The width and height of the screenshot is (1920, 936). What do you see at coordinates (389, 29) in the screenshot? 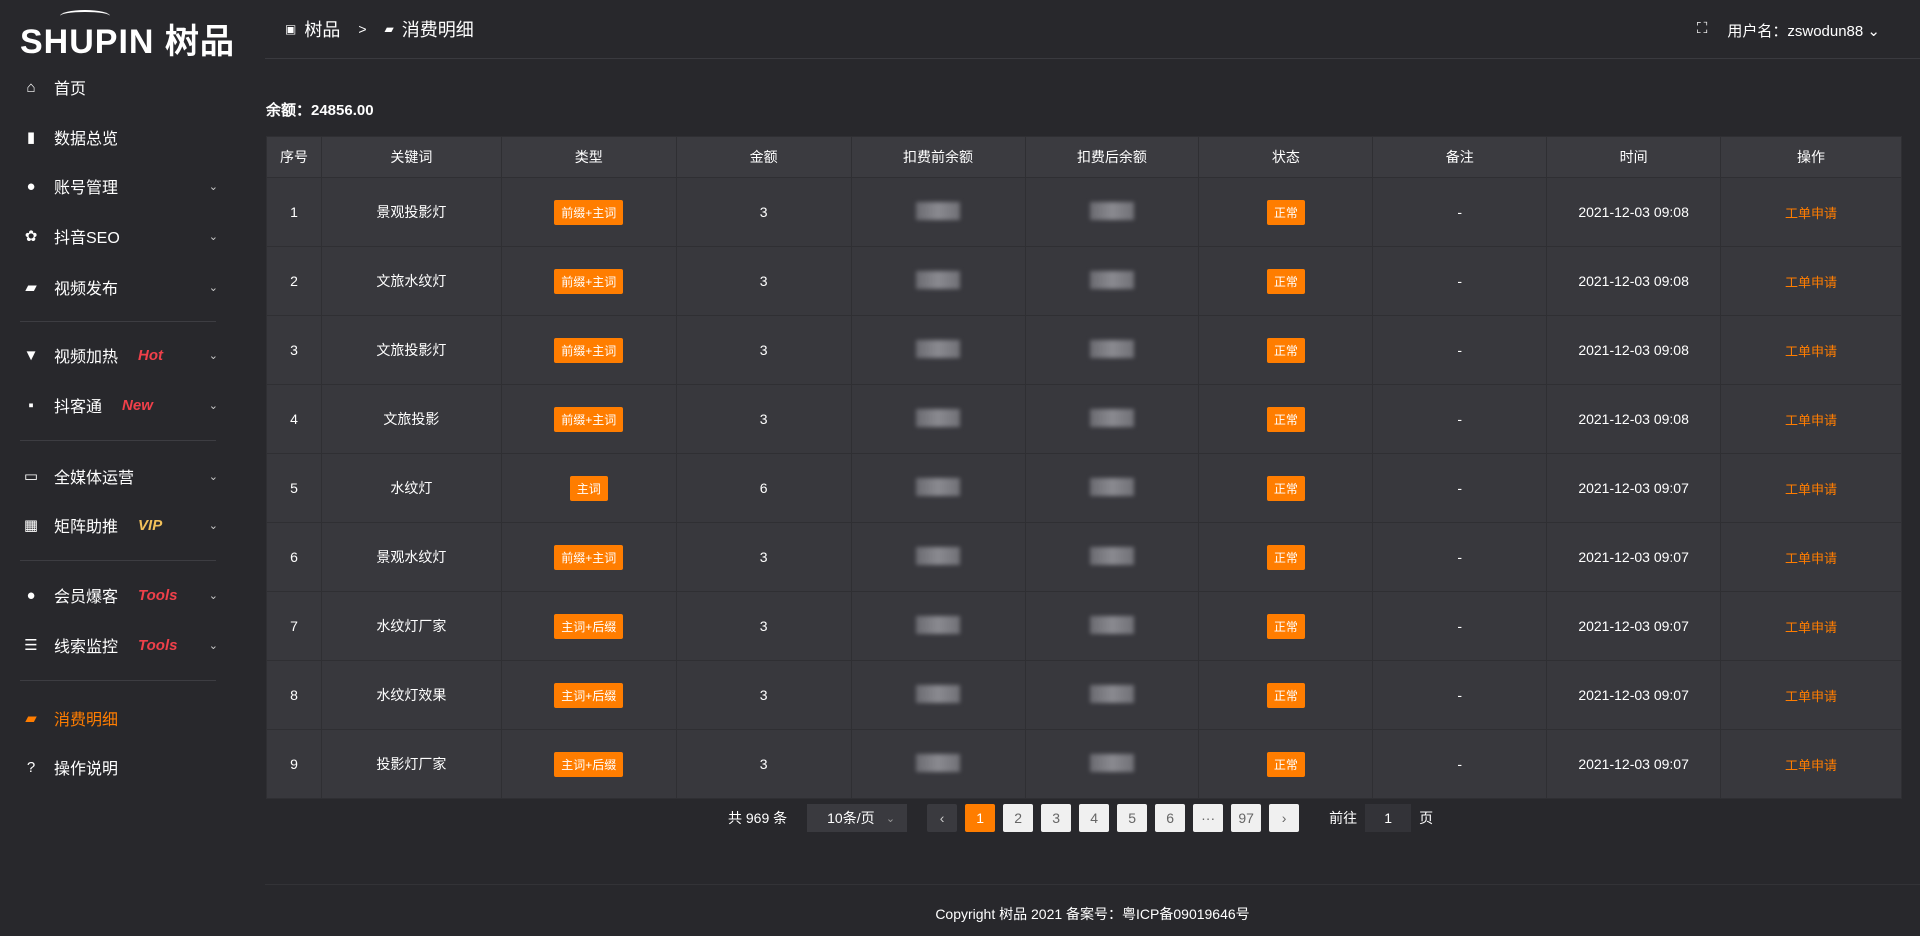
I see `wallet-icon: ▰` at bounding box center [389, 29].